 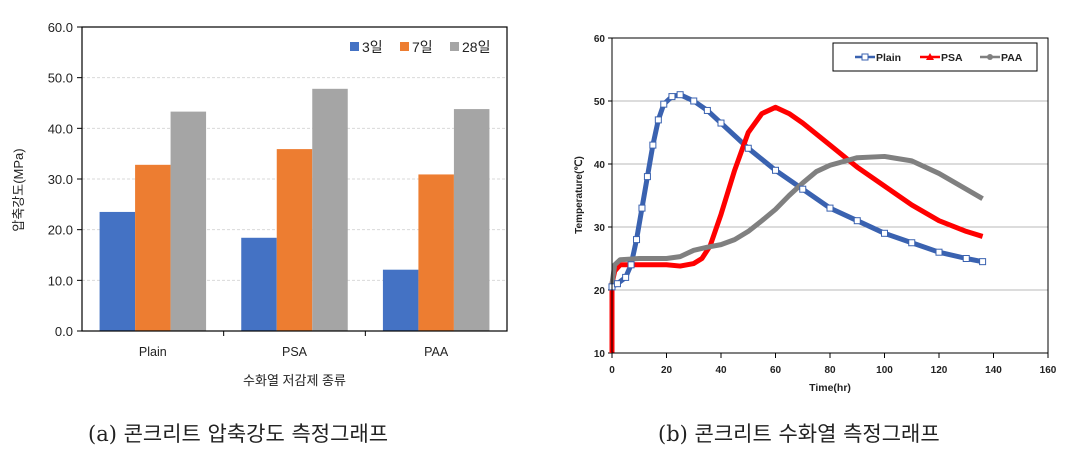 What do you see at coordinates (888, 58) in the screenshot?
I see `legend-label: Plain` at bounding box center [888, 58].